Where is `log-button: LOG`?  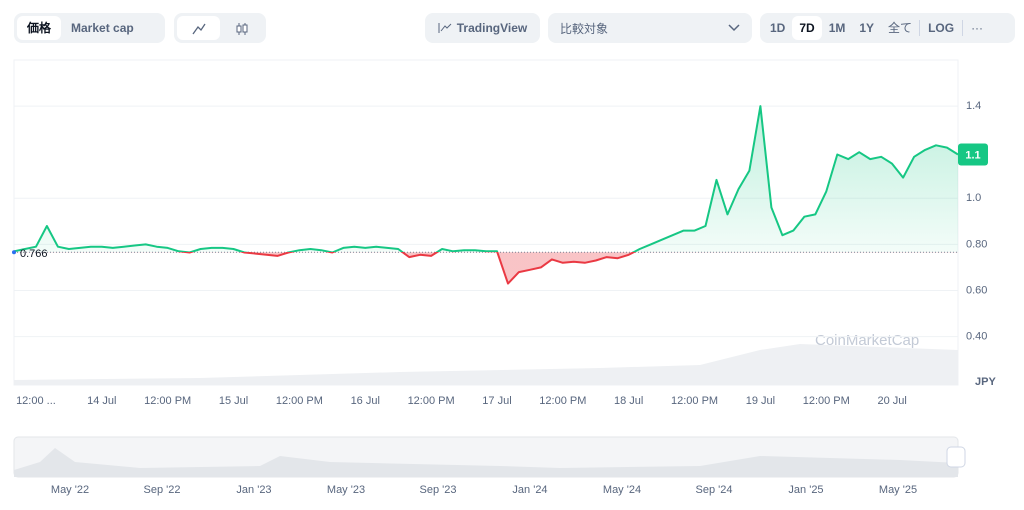 log-button: LOG is located at coordinates (941, 28).